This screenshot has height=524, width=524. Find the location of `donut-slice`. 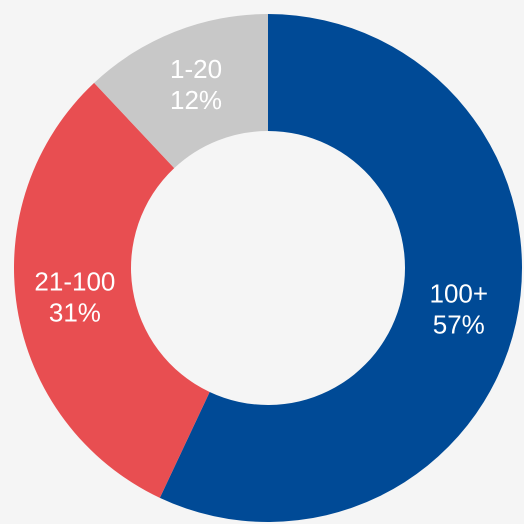

donut-slice is located at coordinates (181, 91).